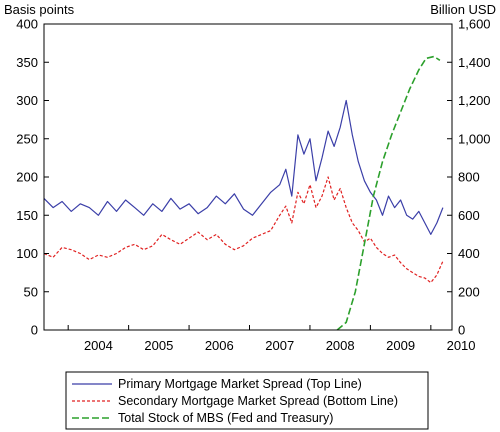 This screenshot has width=500, height=432. Describe the element at coordinates (34, 330) in the screenshot. I see `left-tick-label: 0` at that location.